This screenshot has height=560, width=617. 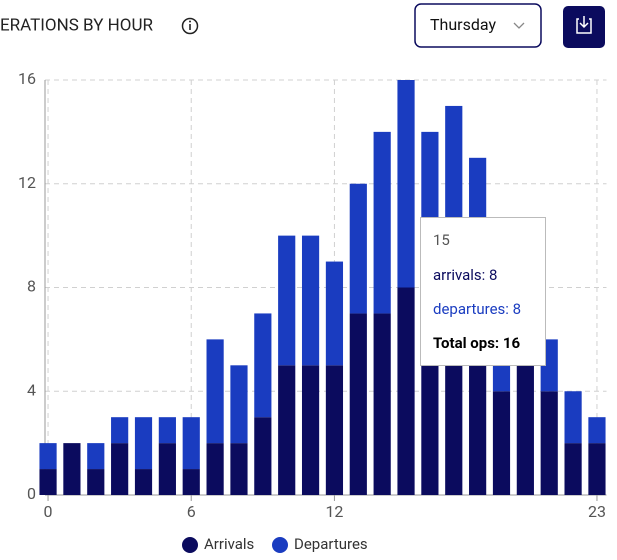 I want to click on day-dropdown: Thursday, so click(x=478, y=25).